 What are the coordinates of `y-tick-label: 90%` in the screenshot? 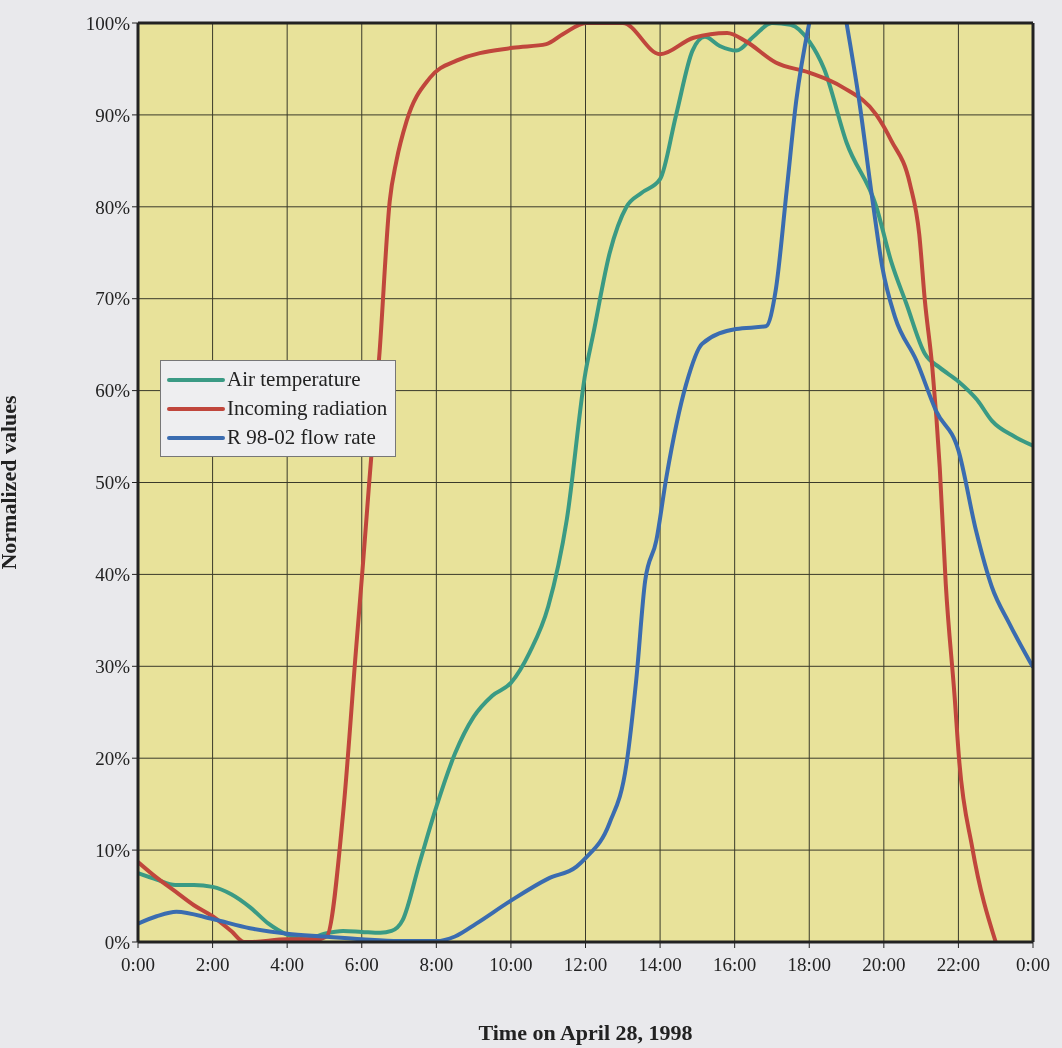 It's located at (113, 115).